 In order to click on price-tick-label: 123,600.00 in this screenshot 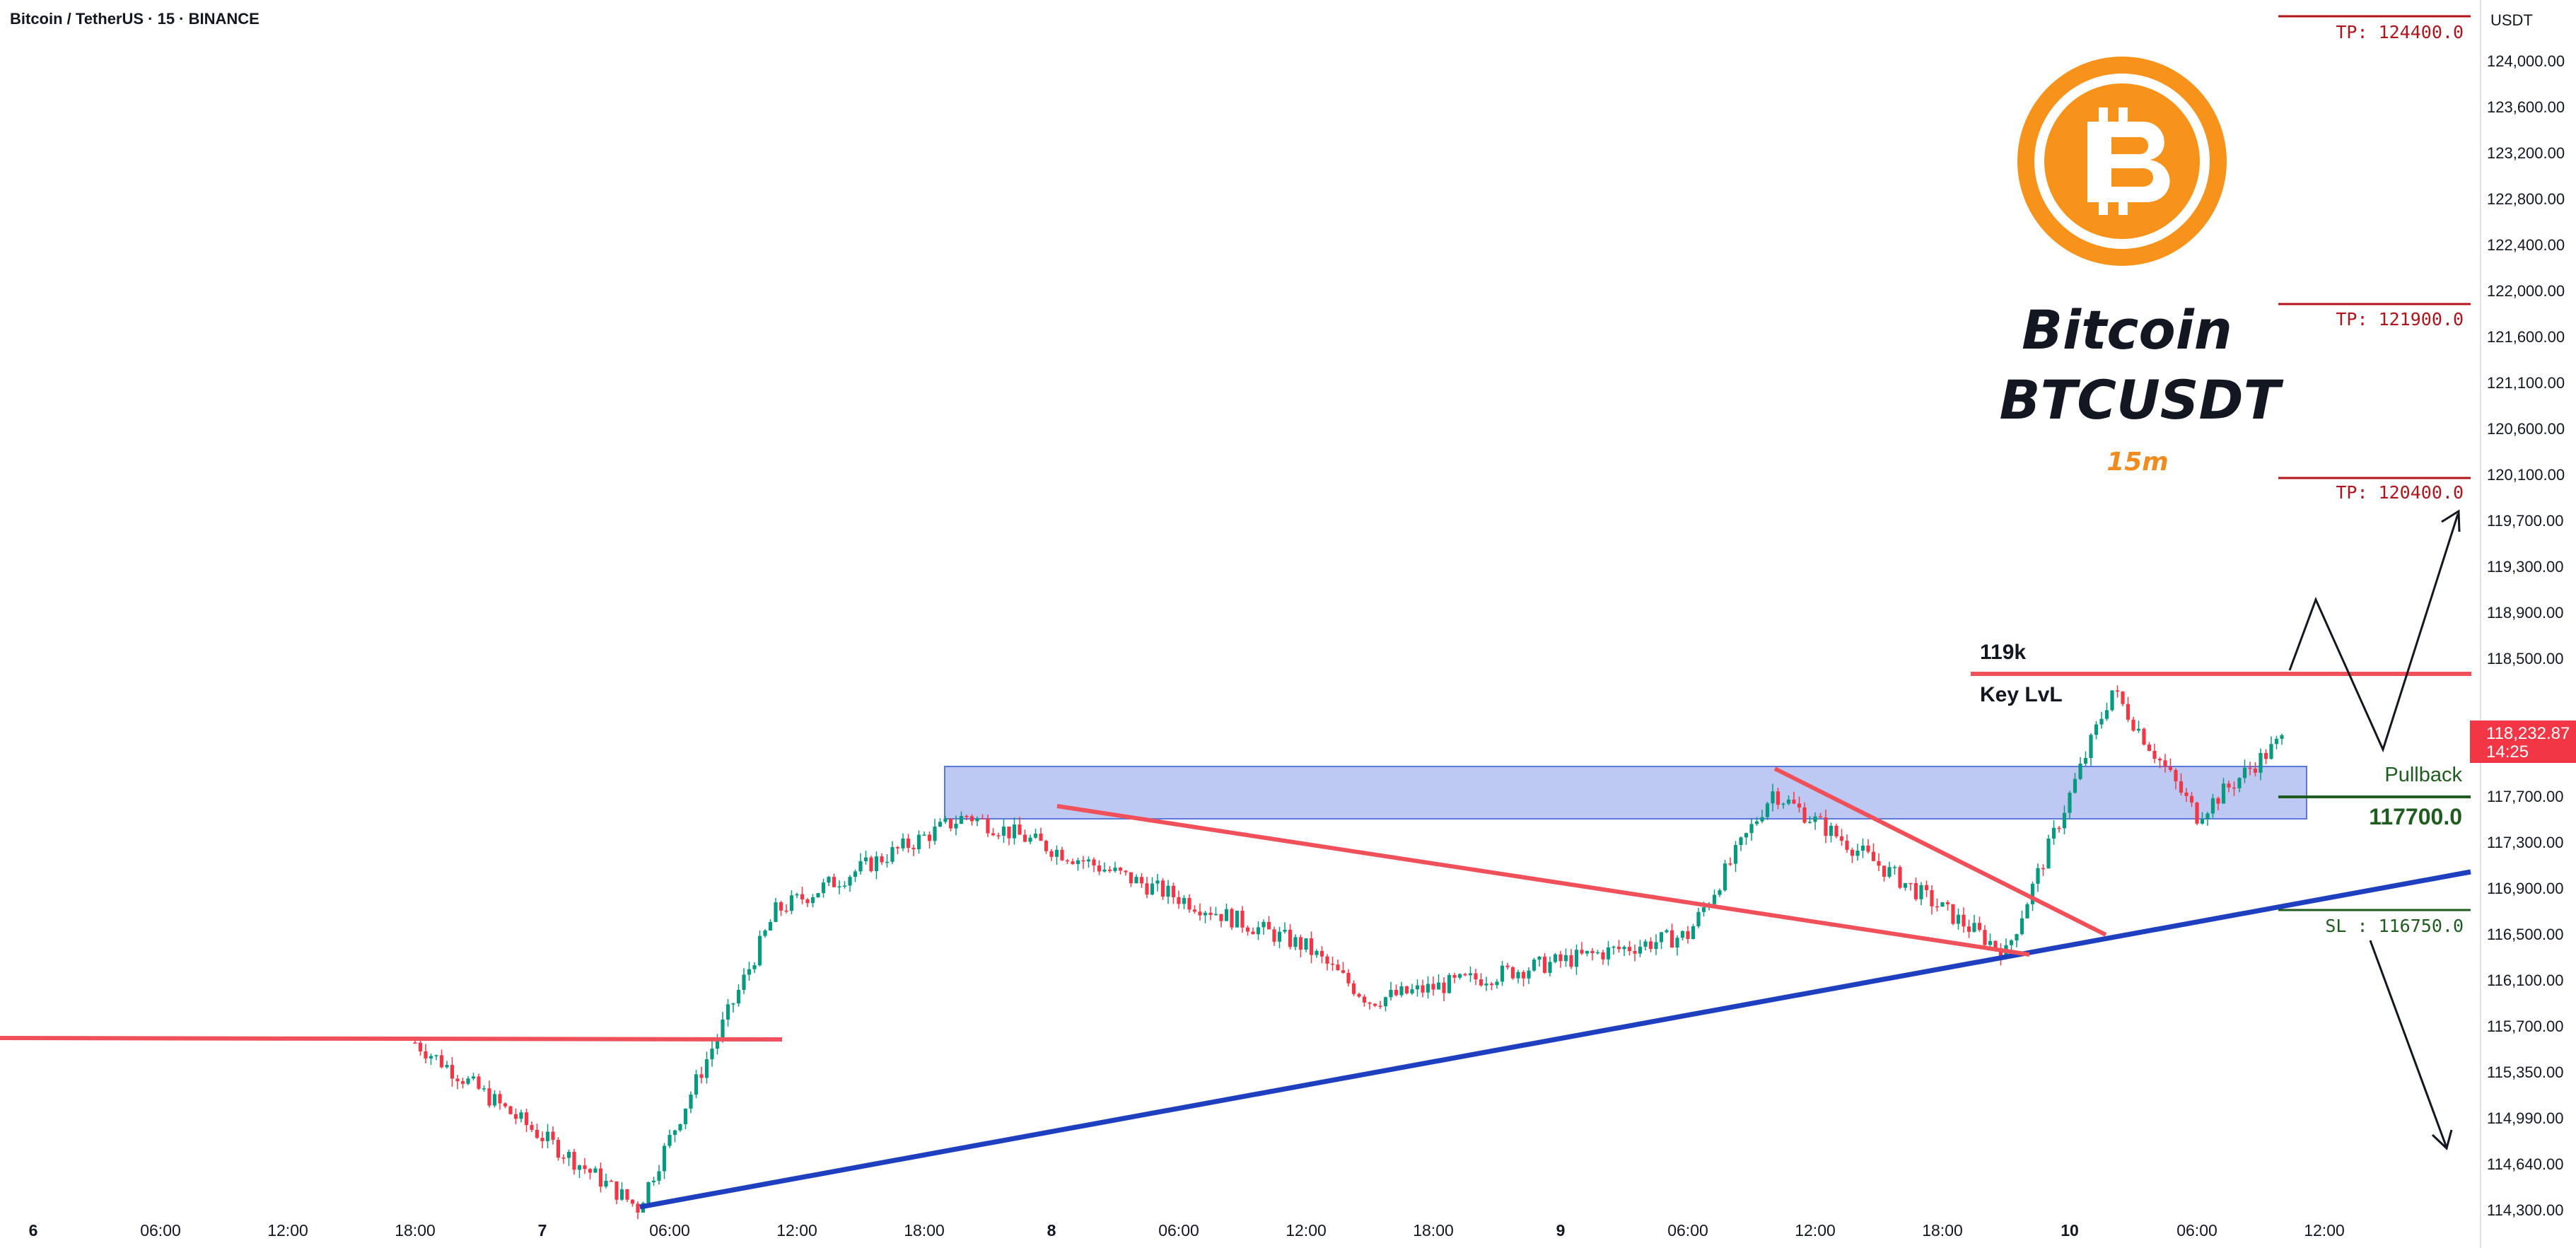, I will do `click(2526, 107)`.